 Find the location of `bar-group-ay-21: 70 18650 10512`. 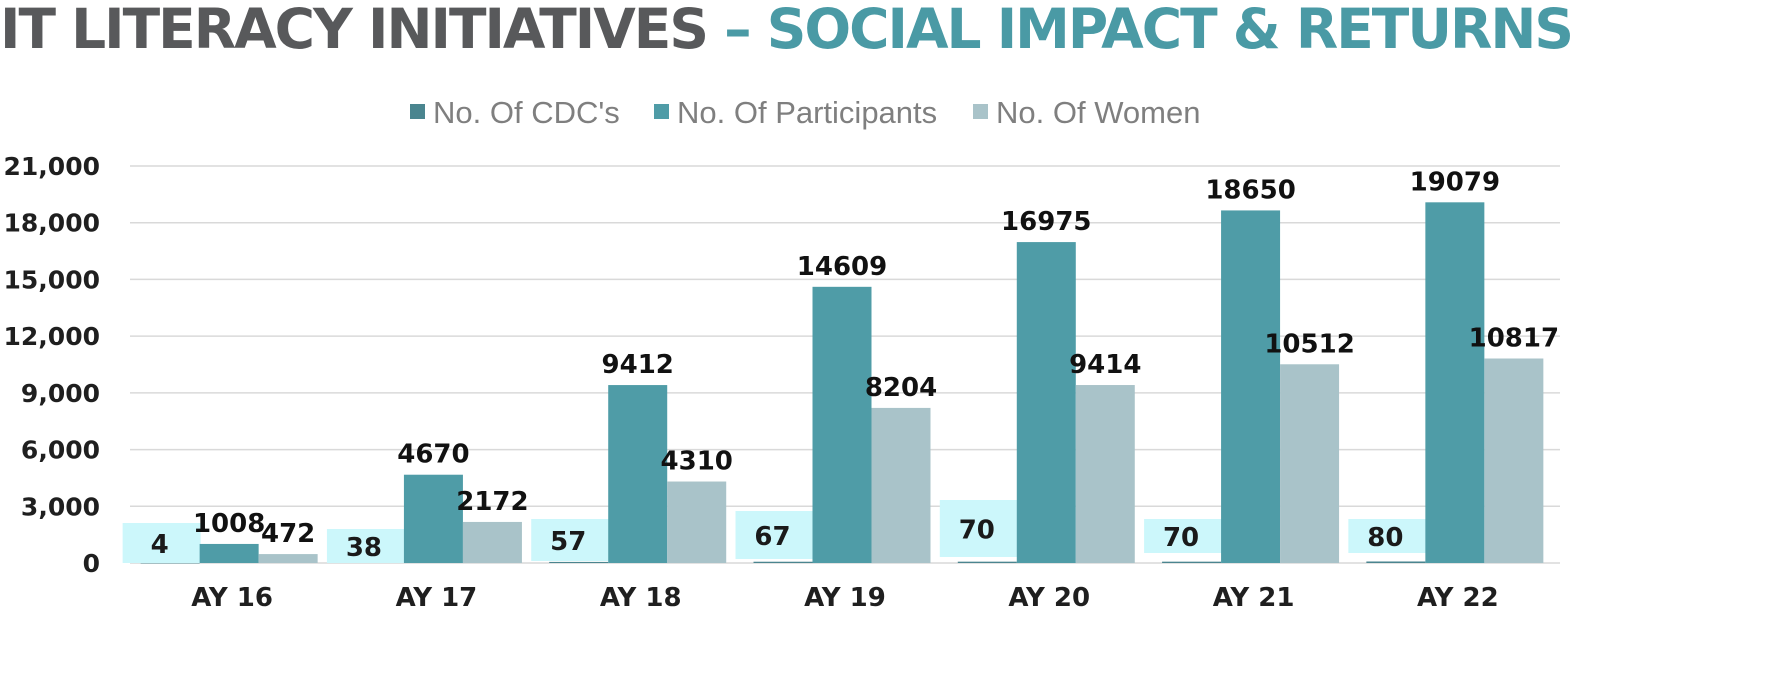

bar-group-ay-21: 70 18650 10512 is located at coordinates (1249, 369).